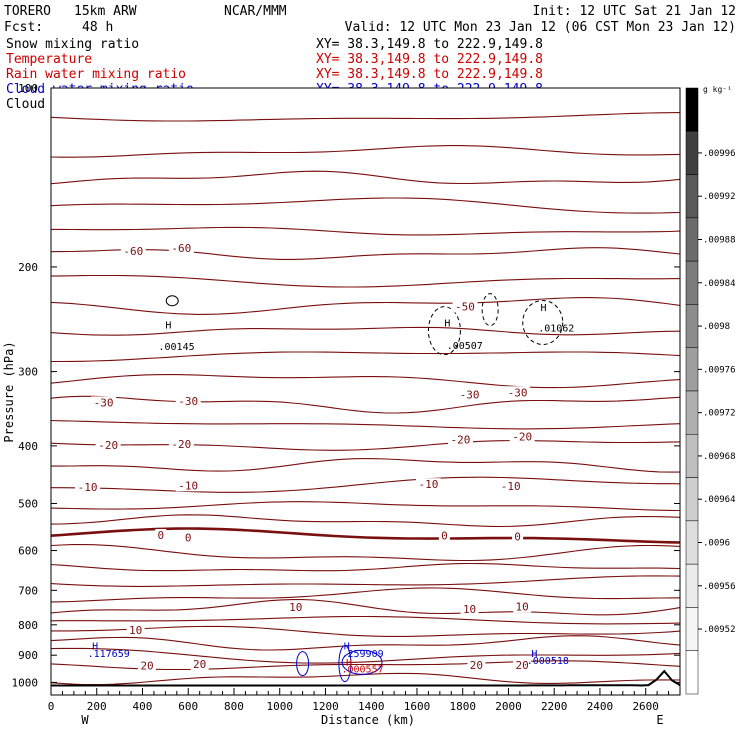 Image resolution: width=740 pixels, height=740 pixels. What do you see at coordinates (470, 395) in the screenshot?
I see `contour-label: -30` at bounding box center [470, 395].